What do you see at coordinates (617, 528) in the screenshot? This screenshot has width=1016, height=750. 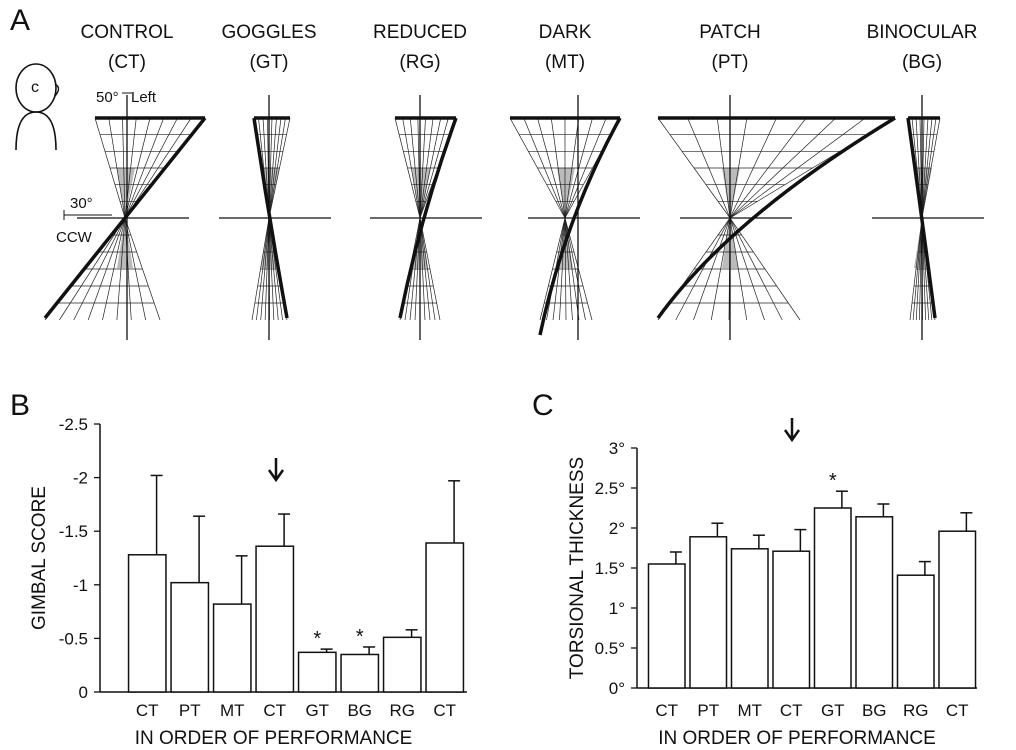 I see `y-tick-label: 2°` at bounding box center [617, 528].